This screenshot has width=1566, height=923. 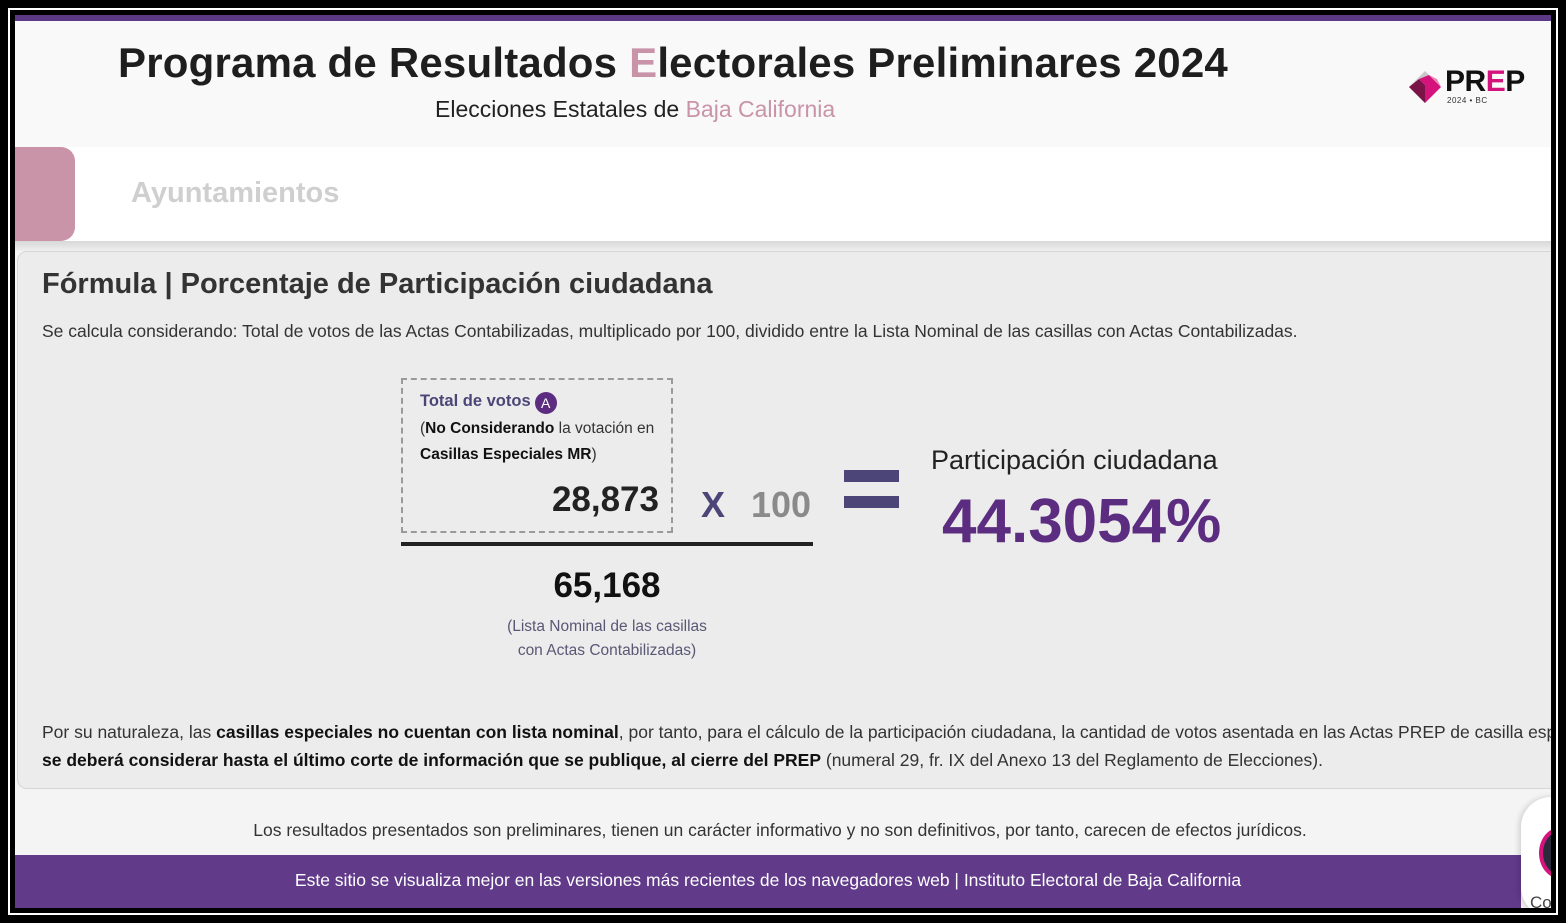 I want to click on section-nav: Ayuntamientos, so click(x=783, y=194).